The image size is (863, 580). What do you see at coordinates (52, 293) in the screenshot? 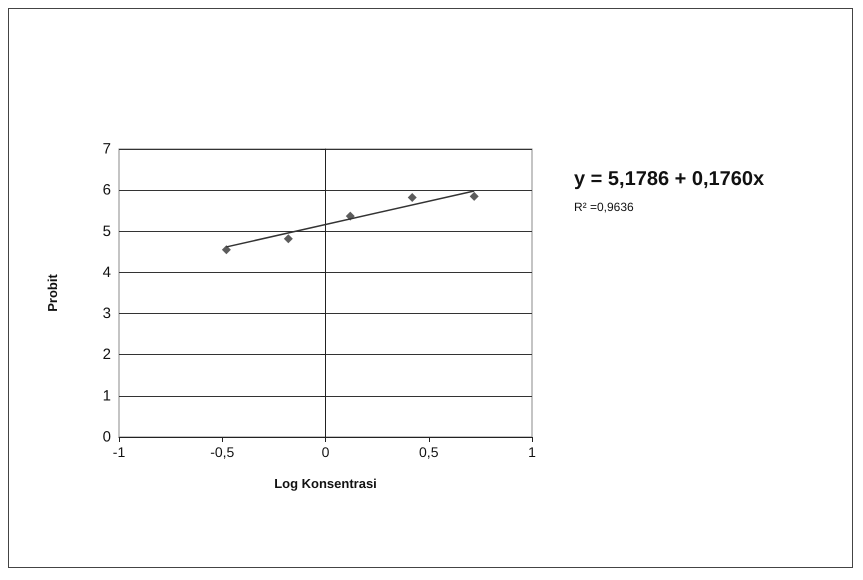
I see `y-axis-title: Probit` at bounding box center [52, 293].